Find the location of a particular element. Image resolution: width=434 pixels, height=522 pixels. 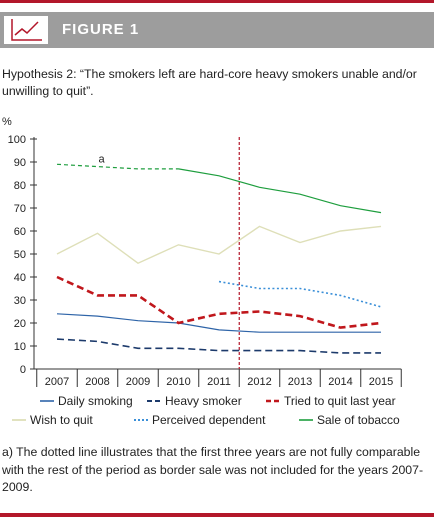

y-tick-label: 20 is located at coordinates (20, 324).